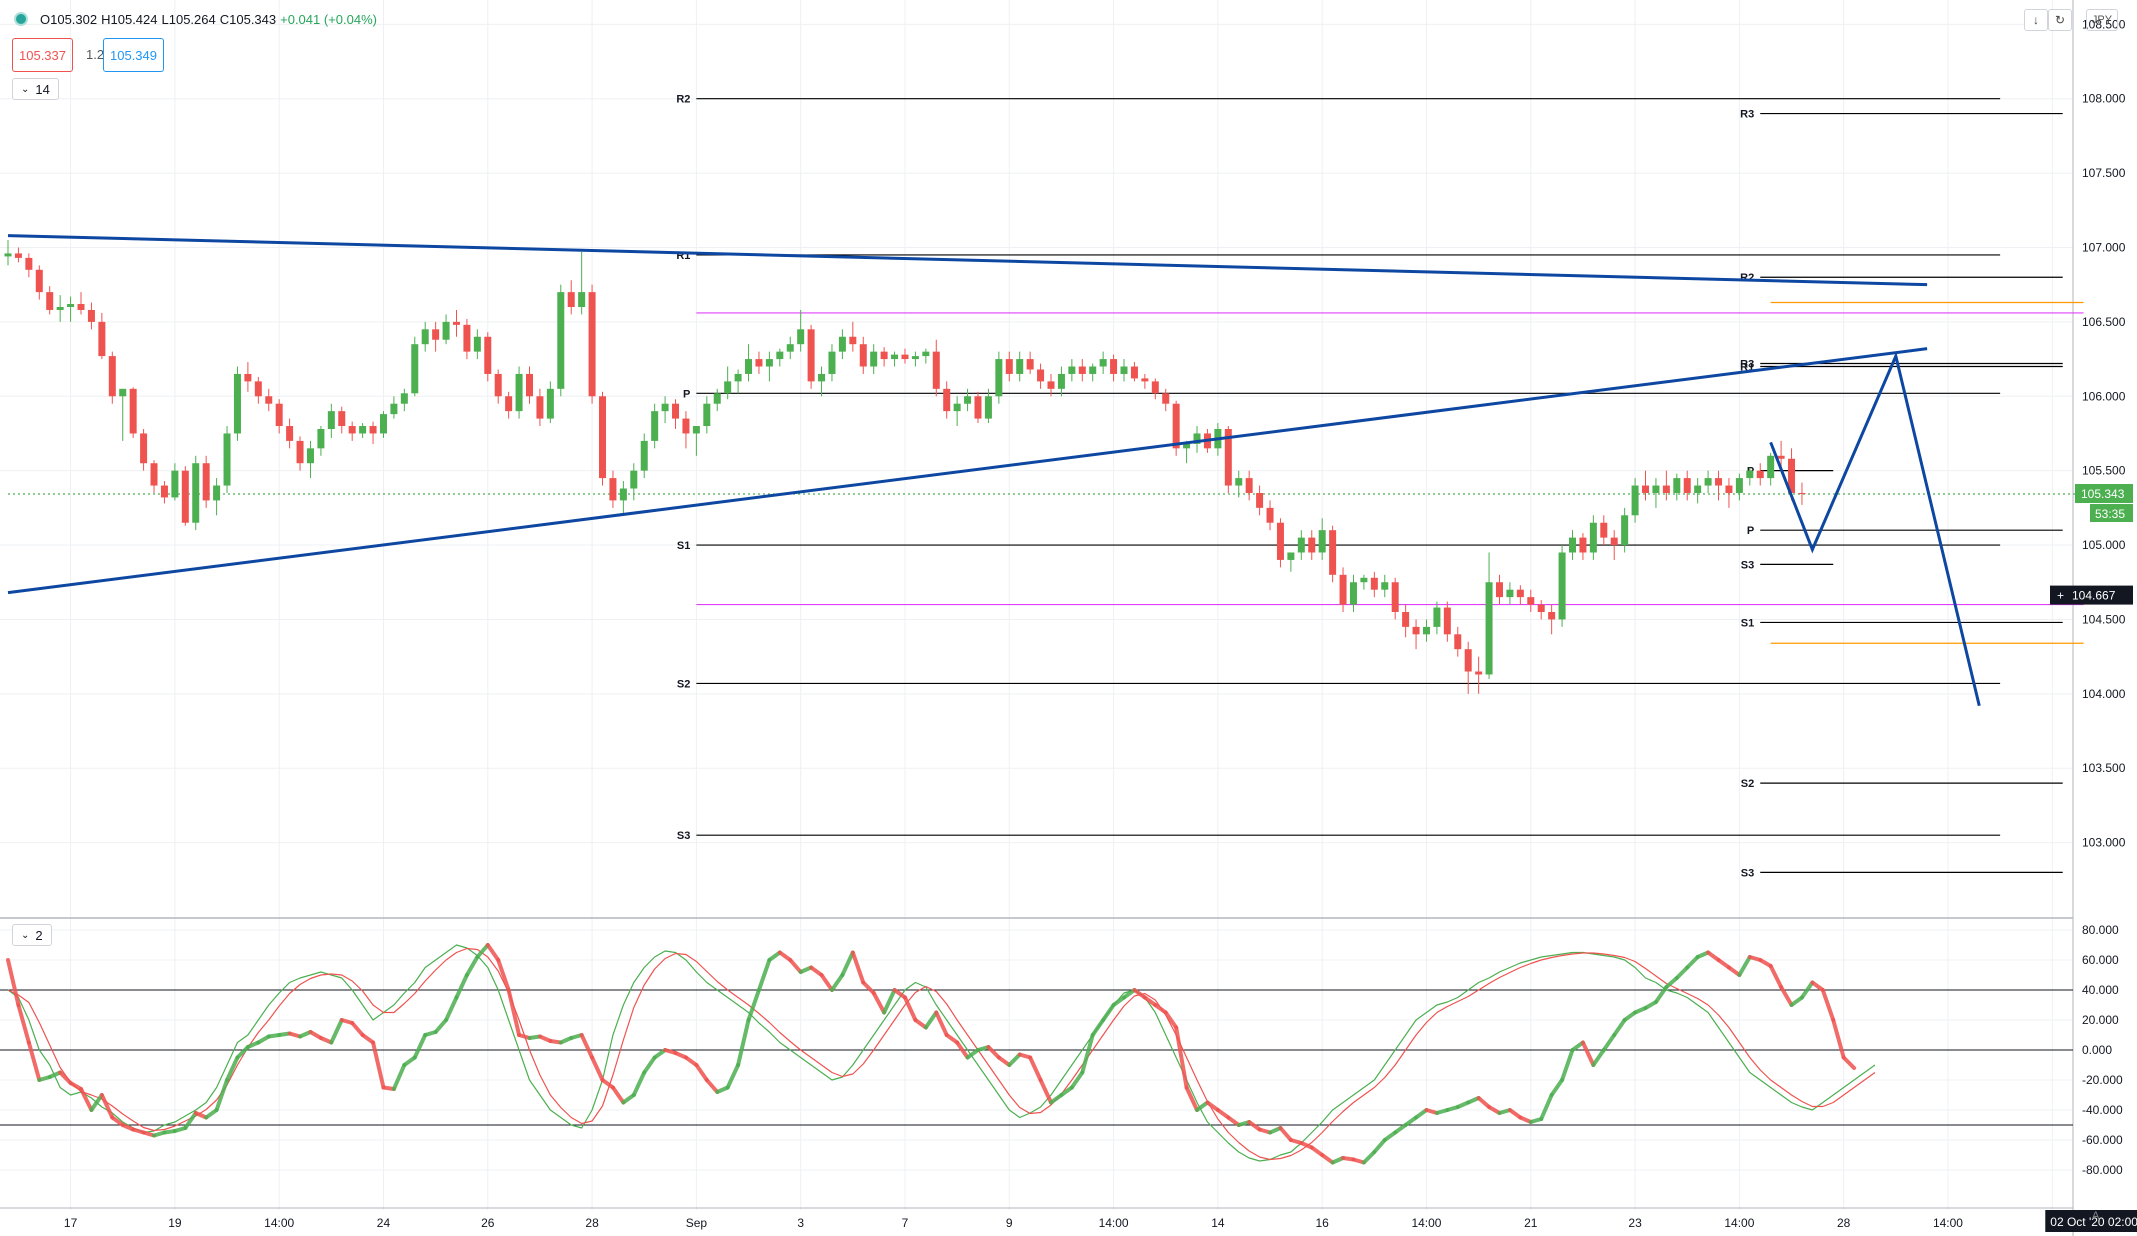 This screenshot has height=1236, width=2137. I want to click on auto-scale-button: A, so click(2096, 1216).